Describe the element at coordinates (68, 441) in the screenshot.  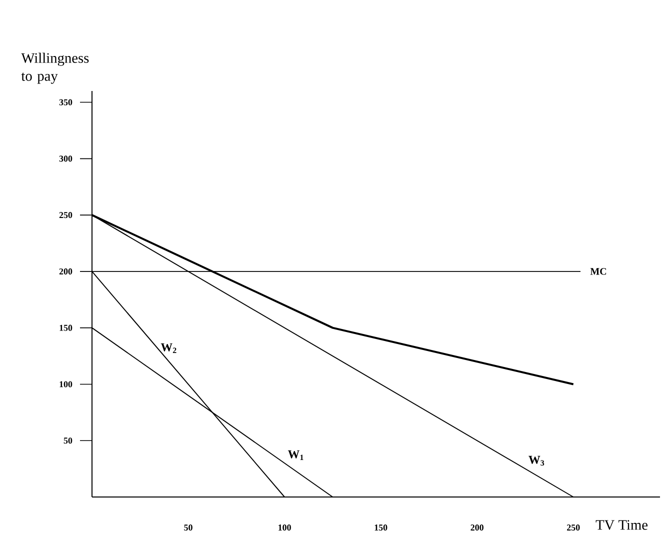
I see `y-tick-label: 50` at that location.